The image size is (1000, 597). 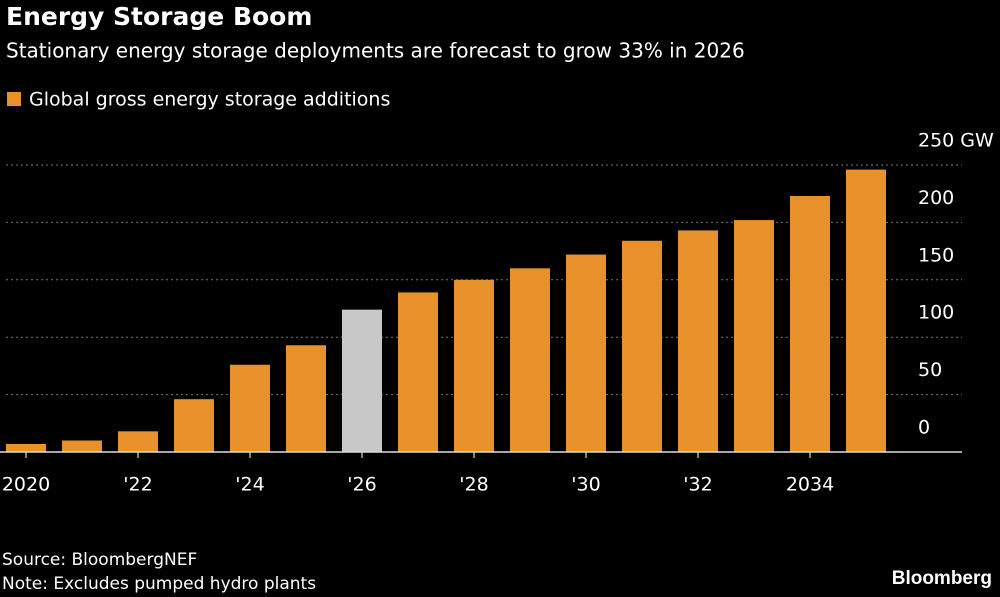 What do you see at coordinates (159, 584) in the screenshot?
I see `note: Note: Excludes pumped hydro plants` at bounding box center [159, 584].